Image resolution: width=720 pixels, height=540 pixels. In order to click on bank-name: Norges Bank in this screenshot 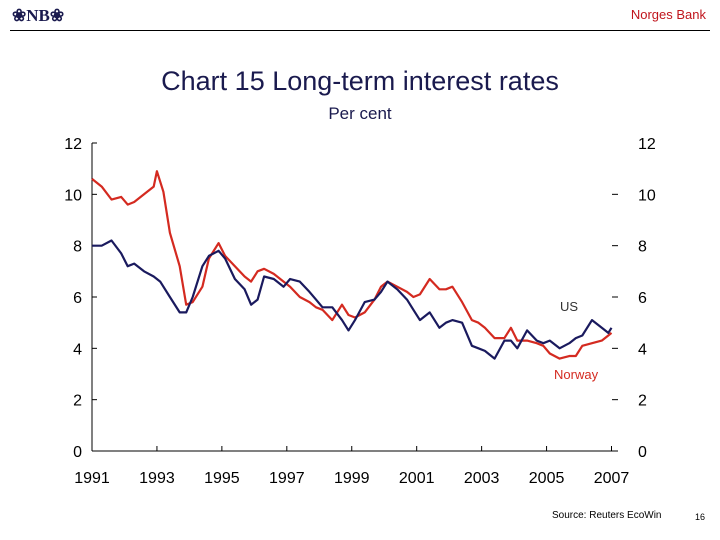, I will do `click(668, 14)`.